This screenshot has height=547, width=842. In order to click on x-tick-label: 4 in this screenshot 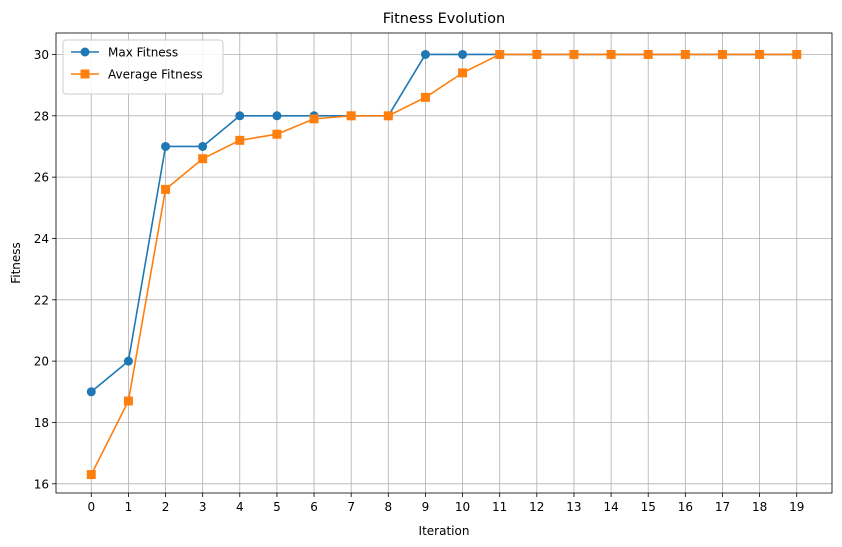, I will do `click(240, 507)`.